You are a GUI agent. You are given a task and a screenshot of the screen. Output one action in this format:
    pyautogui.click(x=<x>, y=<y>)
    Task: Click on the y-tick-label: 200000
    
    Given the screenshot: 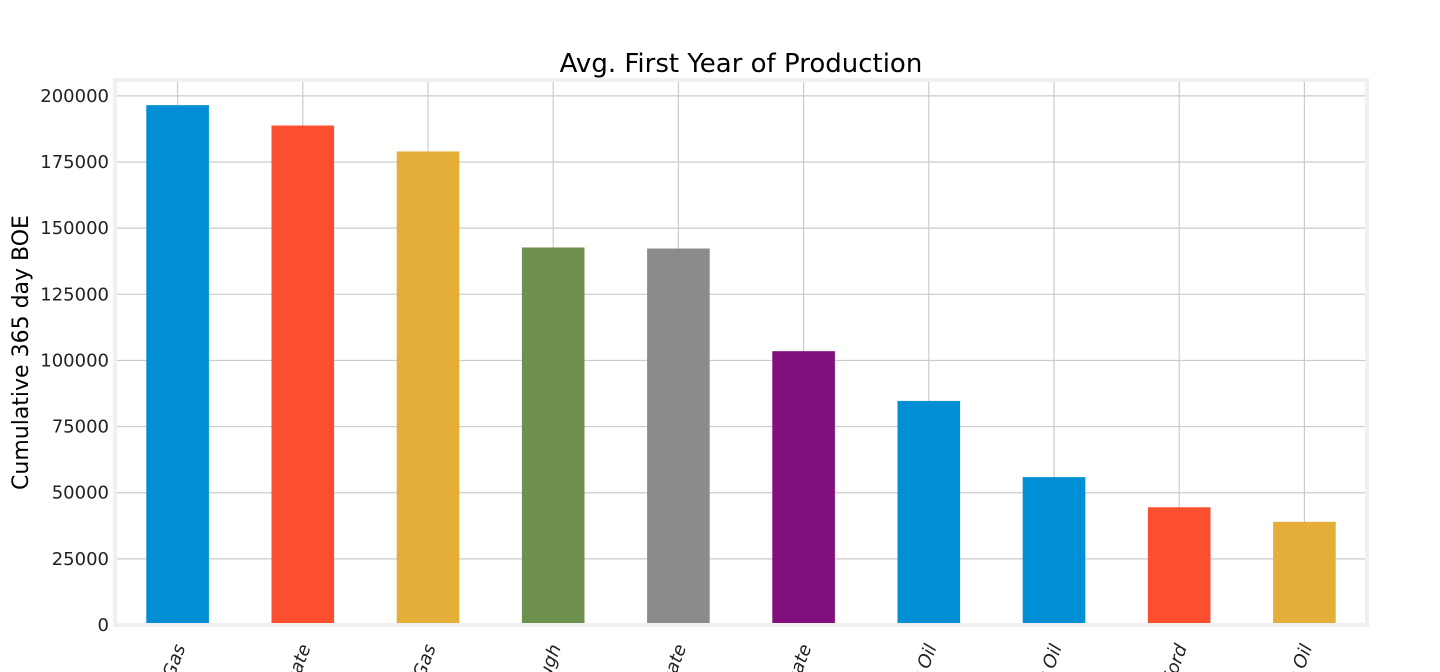 What is the action you would take?
    pyautogui.click(x=74, y=96)
    